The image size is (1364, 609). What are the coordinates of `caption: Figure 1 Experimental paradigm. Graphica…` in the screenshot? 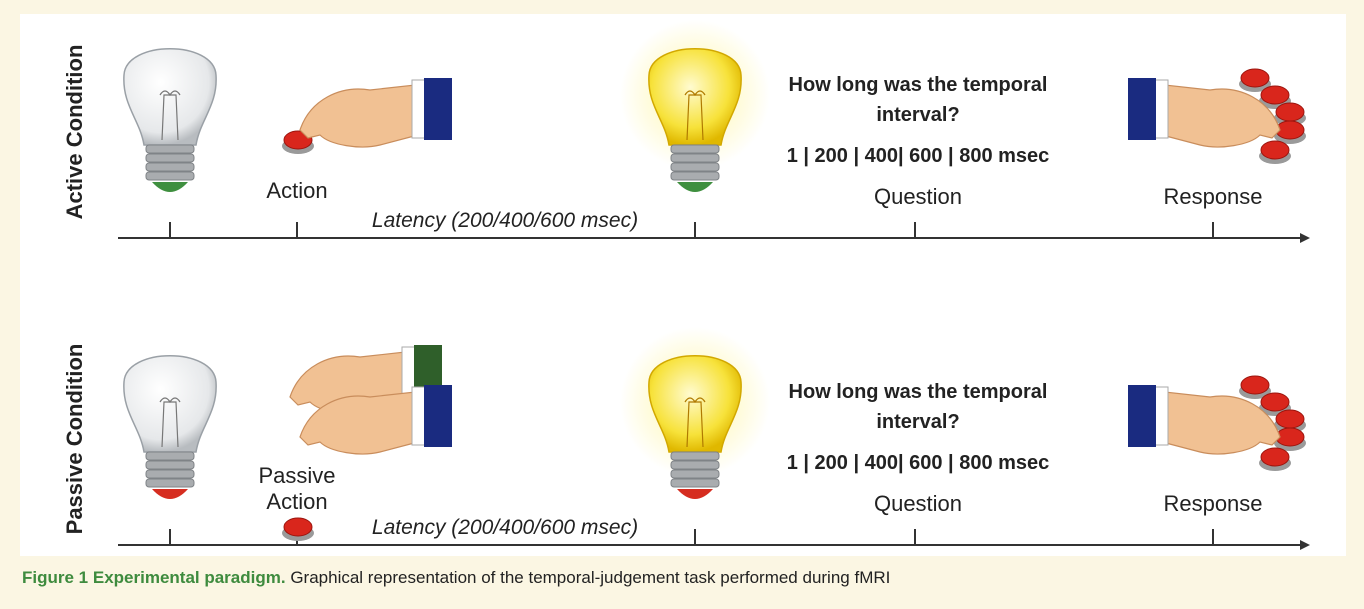 It's located at (456, 578).